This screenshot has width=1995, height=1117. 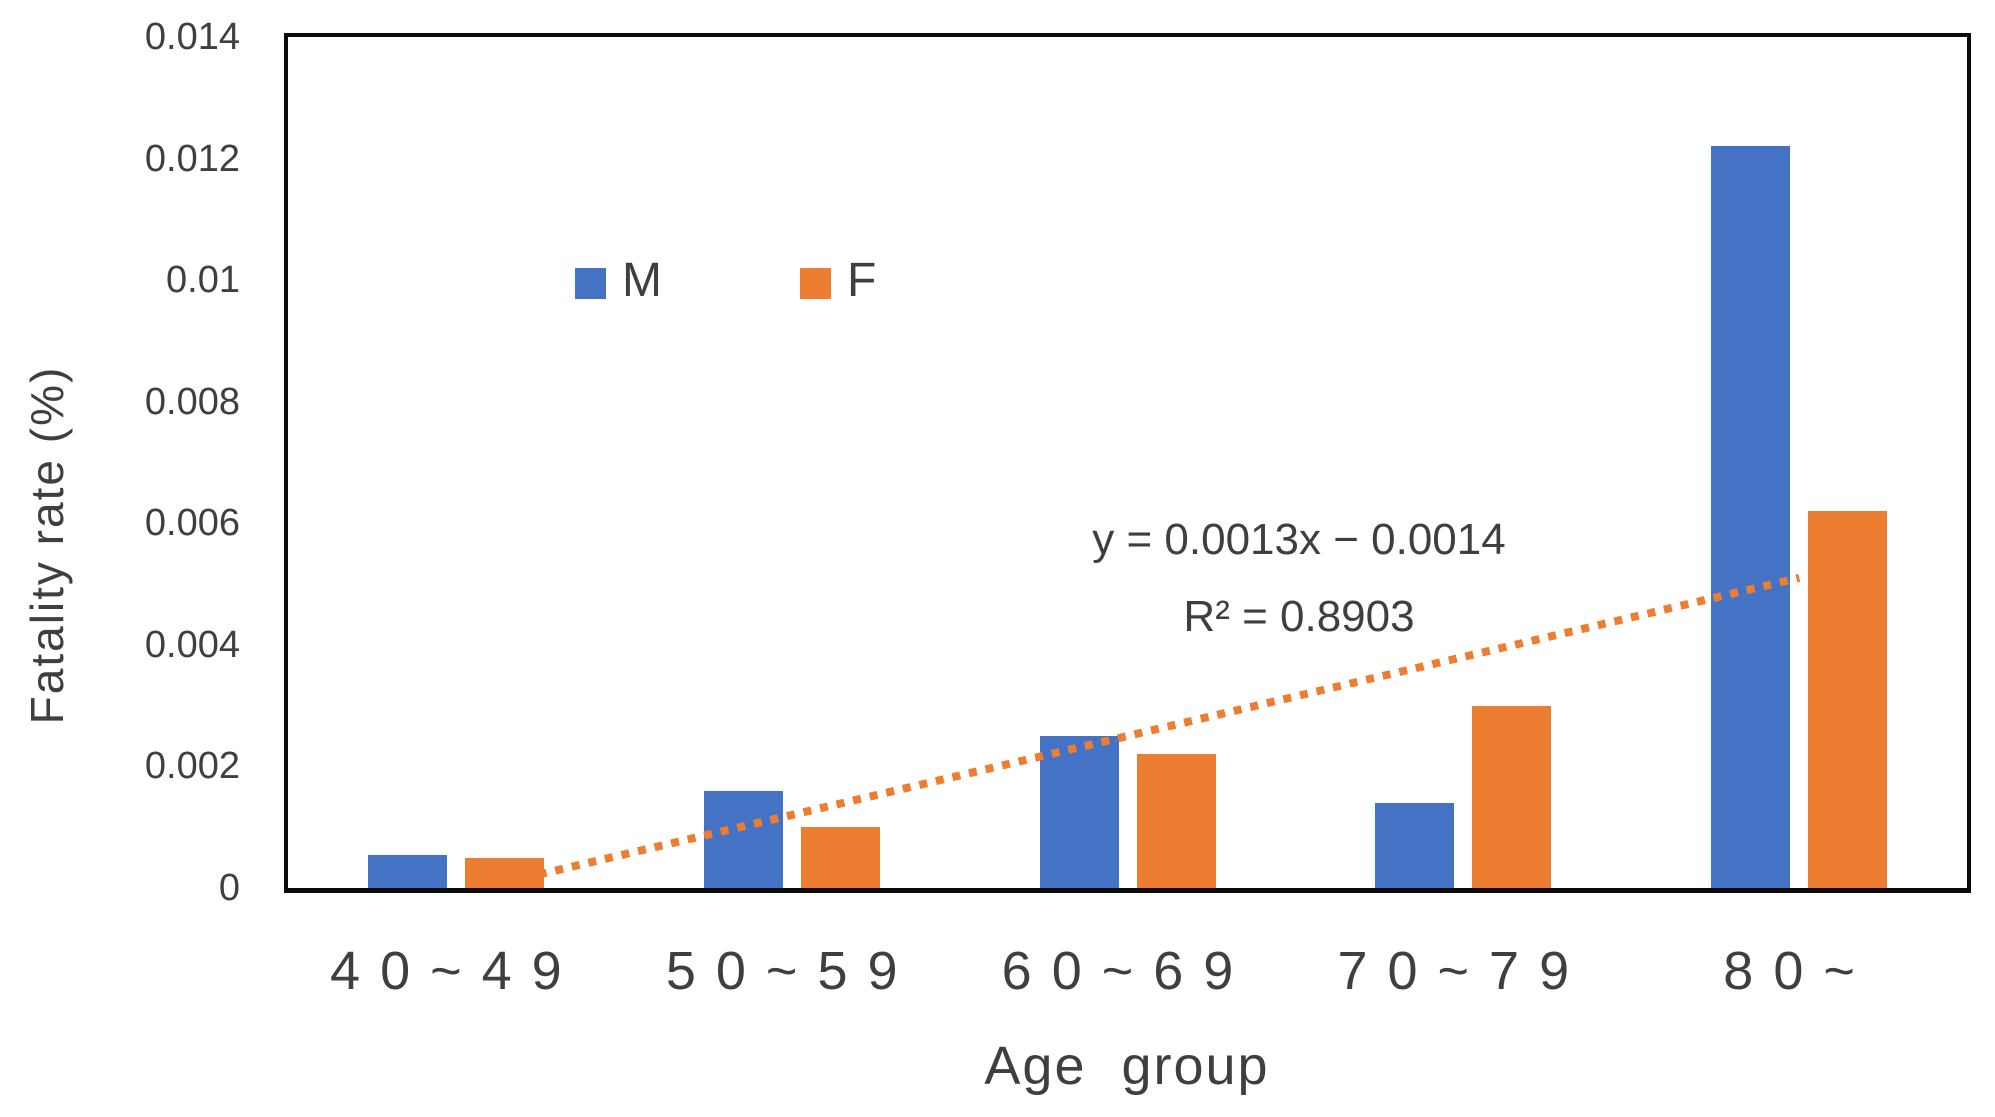 What do you see at coordinates (862, 280) in the screenshot?
I see `legend-label-f: F` at bounding box center [862, 280].